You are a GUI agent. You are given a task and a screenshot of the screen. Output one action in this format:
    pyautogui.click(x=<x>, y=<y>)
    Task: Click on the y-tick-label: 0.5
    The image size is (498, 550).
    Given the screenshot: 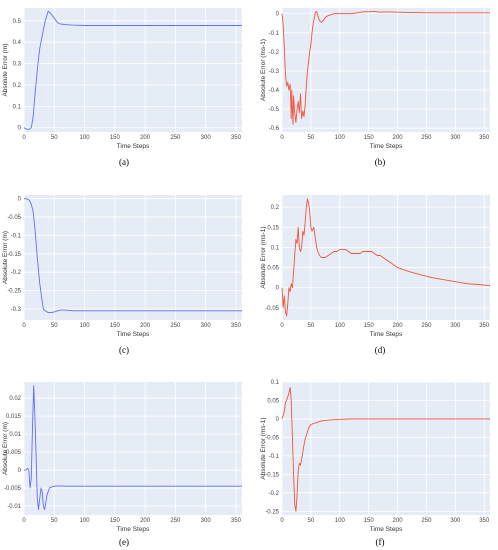 What is the action you would take?
    pyautogui.click(x=17, y=22)
    